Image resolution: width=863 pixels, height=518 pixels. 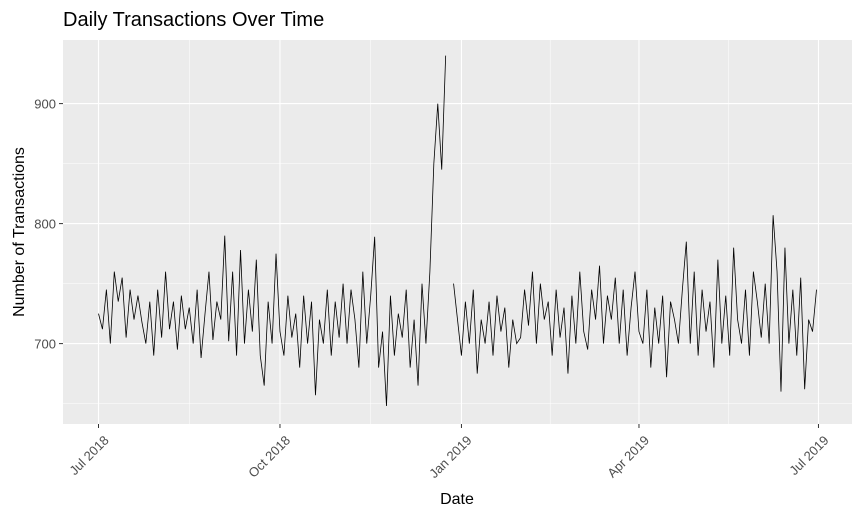 I want to click on y-axis-title: Number of Transactions, so click(x=19, y=232).